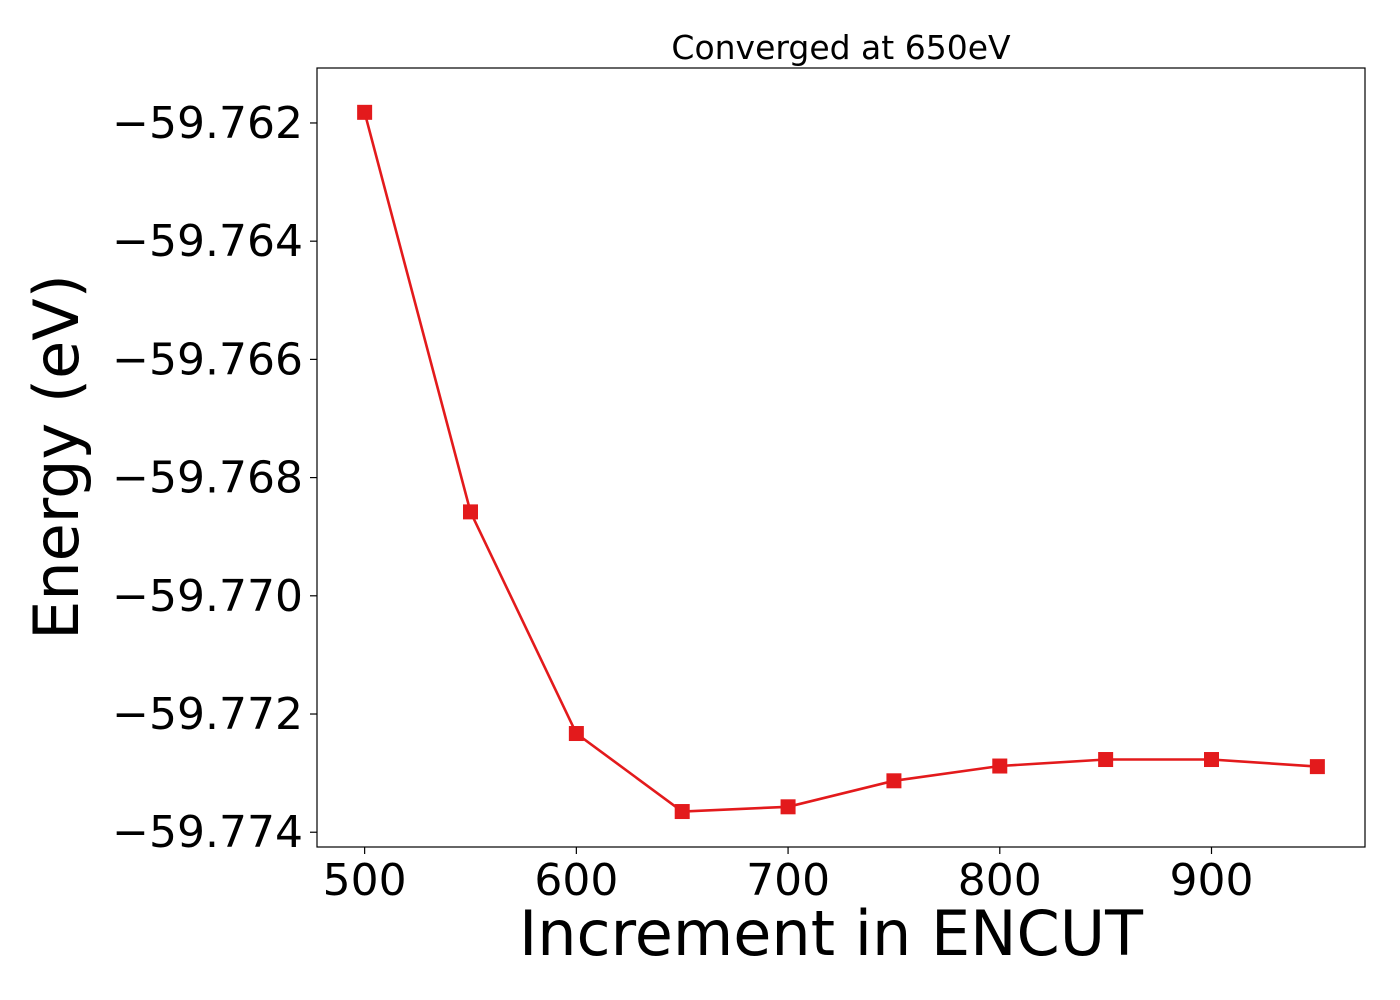 This screenshot has width=1400, height=1000. I want to click on y-tick-label: −59.768, so click(207, 478).